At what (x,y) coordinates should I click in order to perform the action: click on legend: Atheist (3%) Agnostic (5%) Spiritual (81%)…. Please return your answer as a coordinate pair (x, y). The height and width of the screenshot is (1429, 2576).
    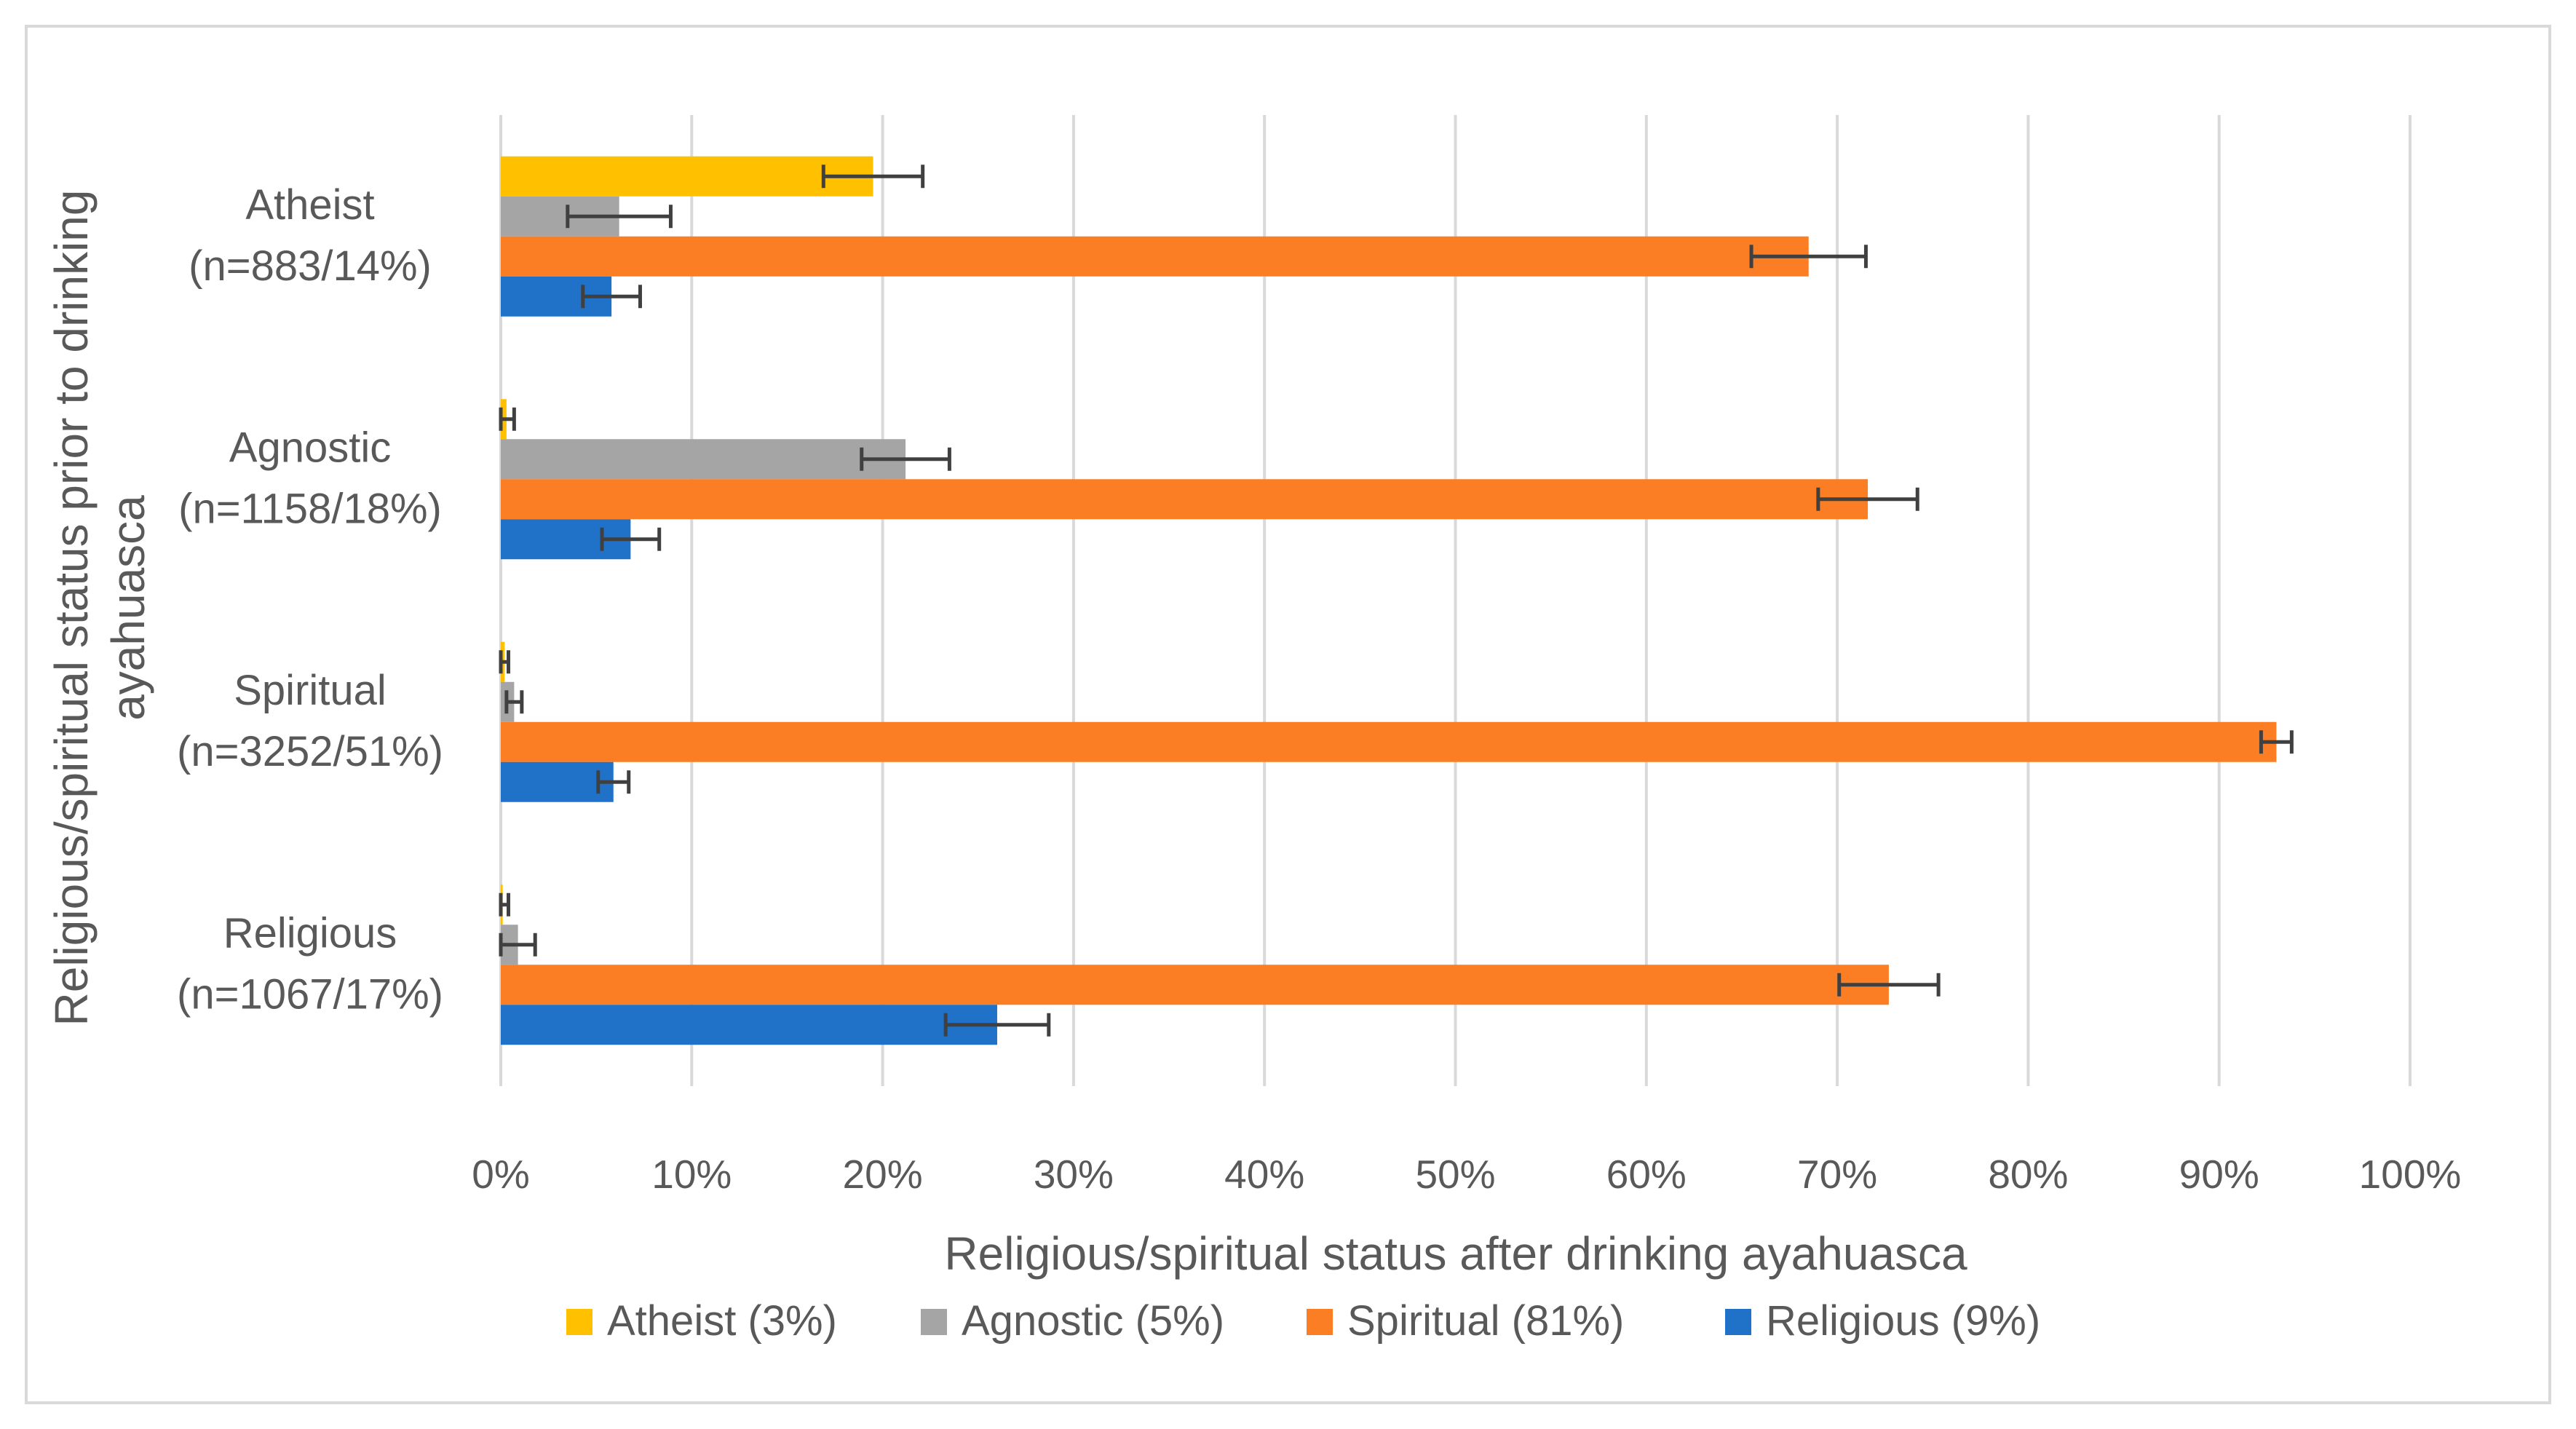
    Looking at the image, I should click on (1303, 1321).